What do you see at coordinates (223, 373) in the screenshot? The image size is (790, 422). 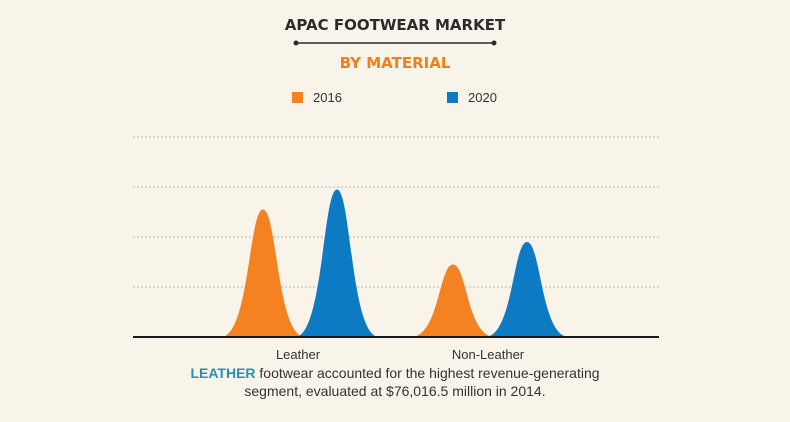 I see `caption-highlight: LEATHER` at bounding box center [223, 373].